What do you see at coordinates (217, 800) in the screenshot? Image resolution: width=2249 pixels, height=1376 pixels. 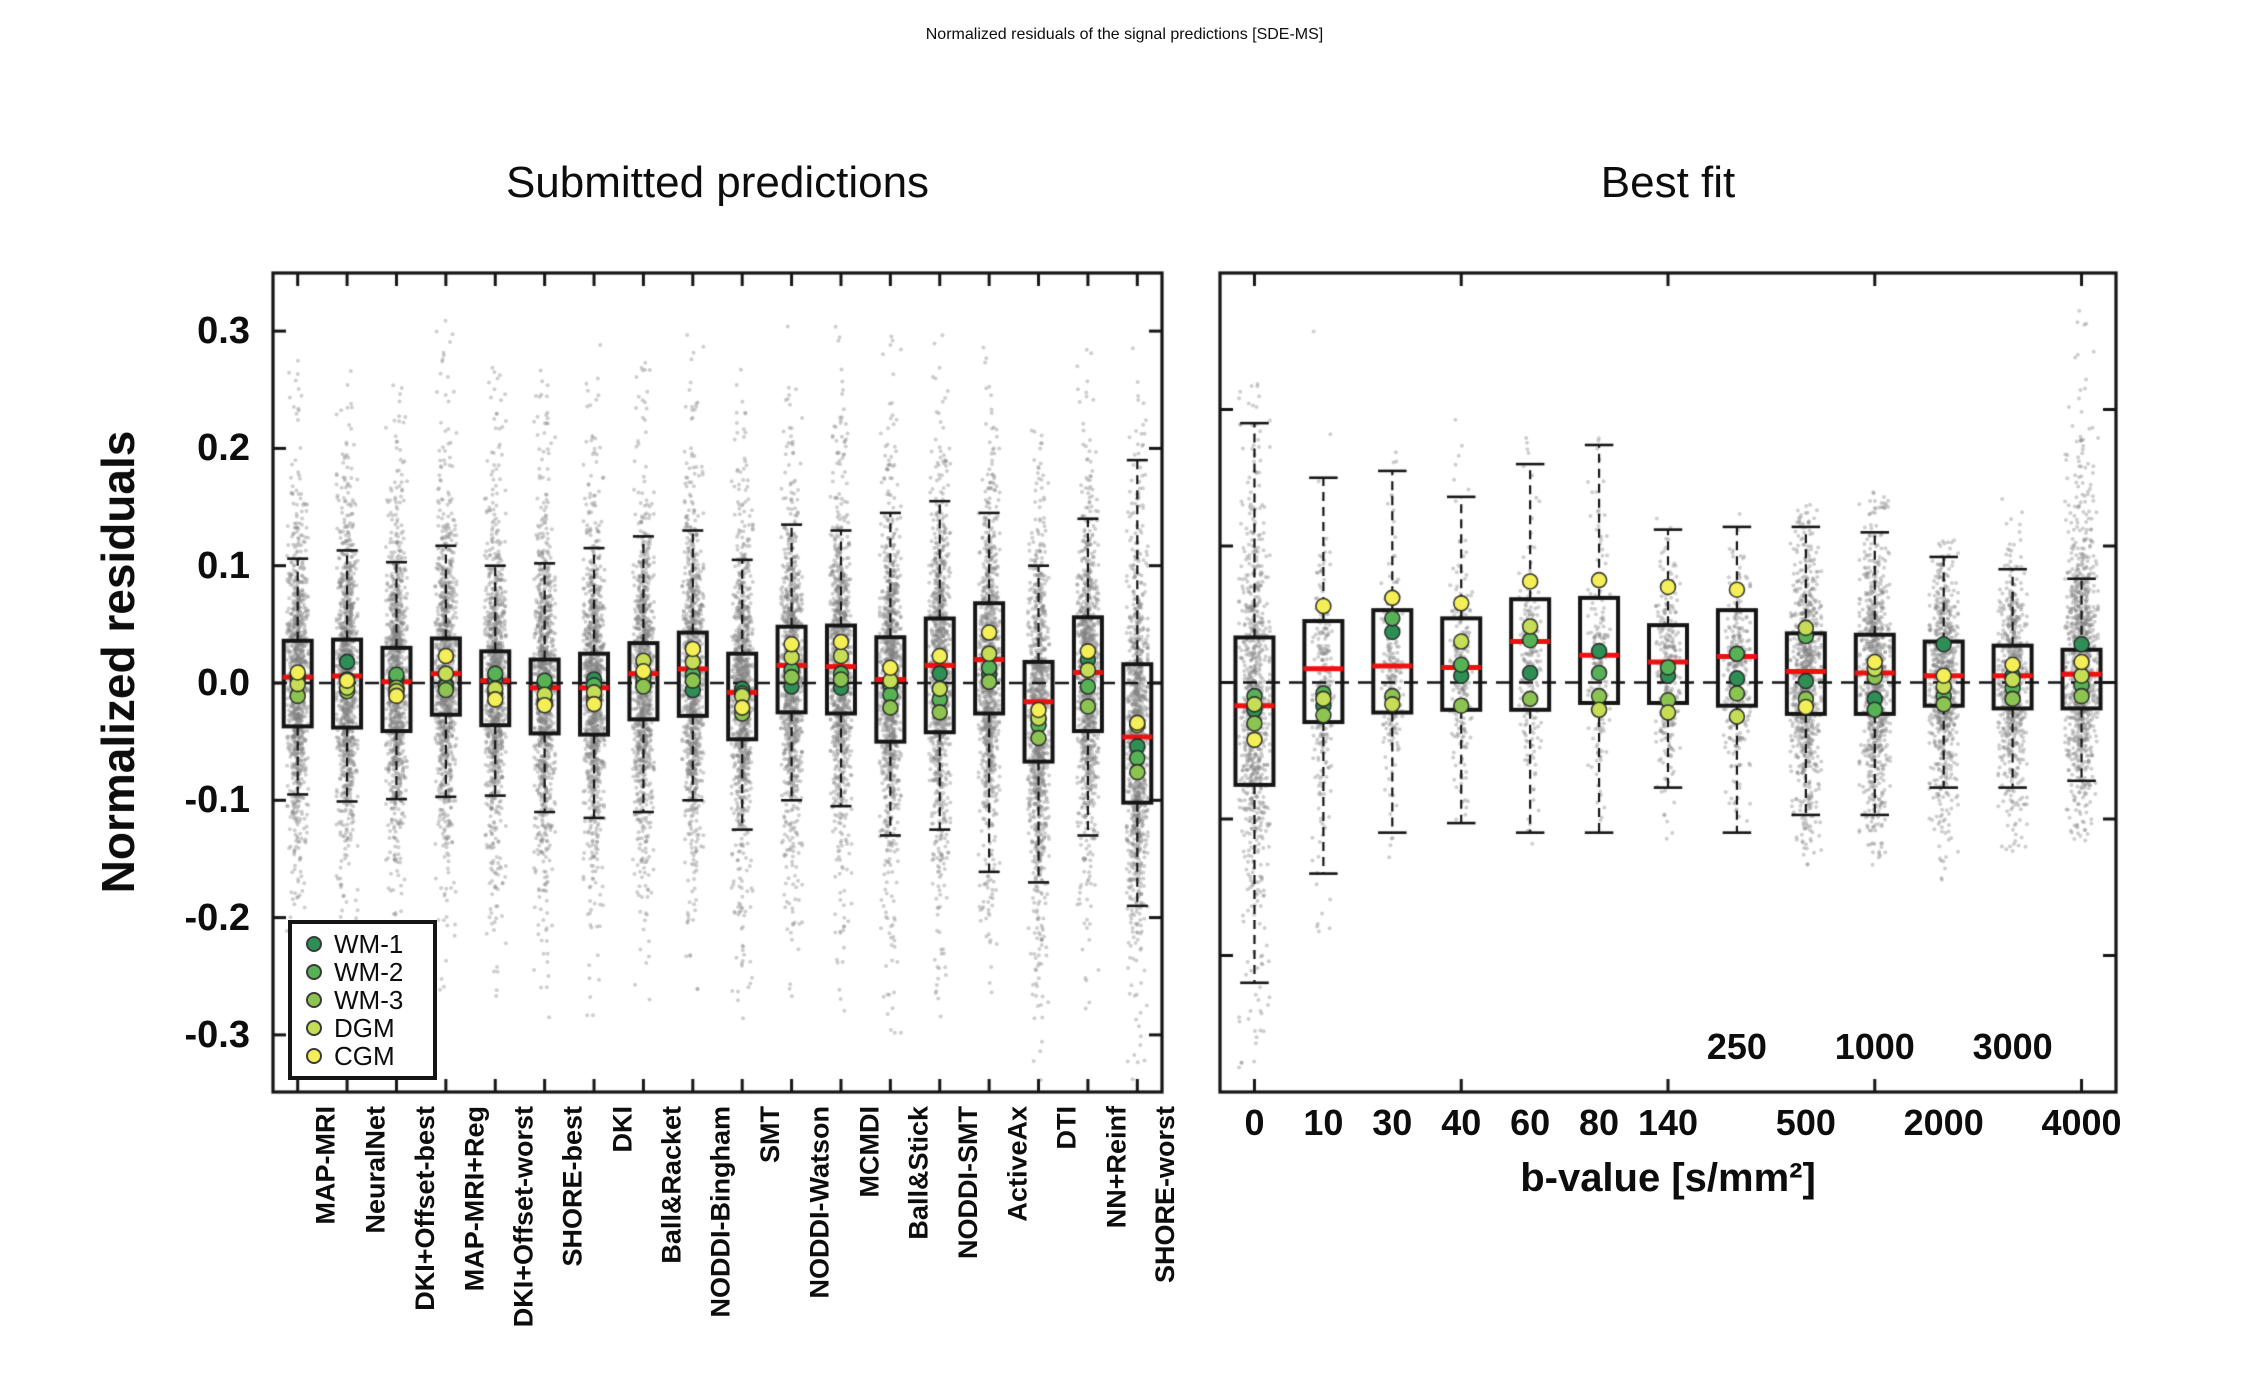 I see `y-tick-label--0.1: -0.1` at bounding box center [217, 800].